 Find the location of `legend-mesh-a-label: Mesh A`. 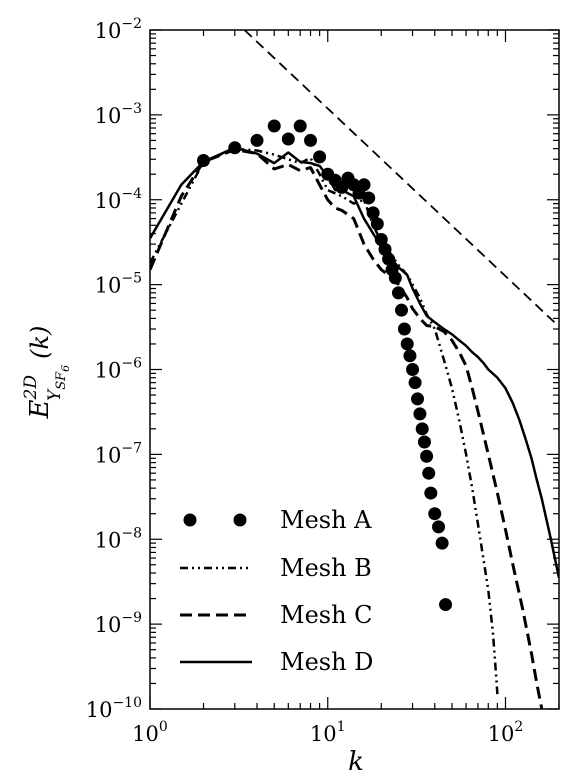

legend-mesh-a-label: Mesh A is located at coordinates (326, 520).